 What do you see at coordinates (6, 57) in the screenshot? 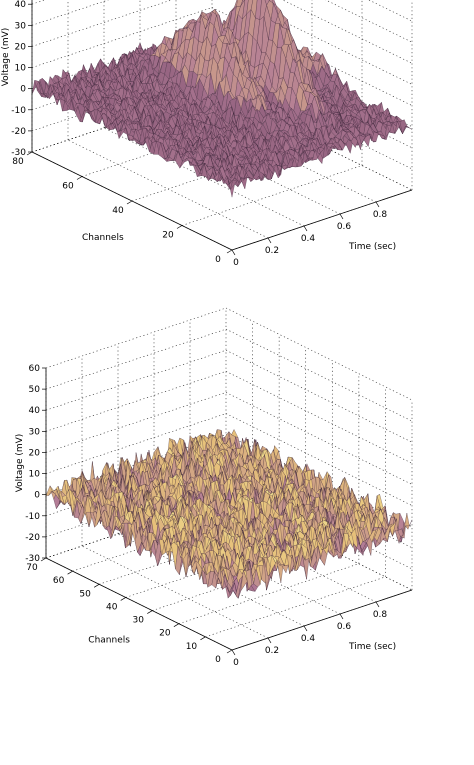
I see `z-axis-label: Voltage (mV)` at bounding box center [6, 57].